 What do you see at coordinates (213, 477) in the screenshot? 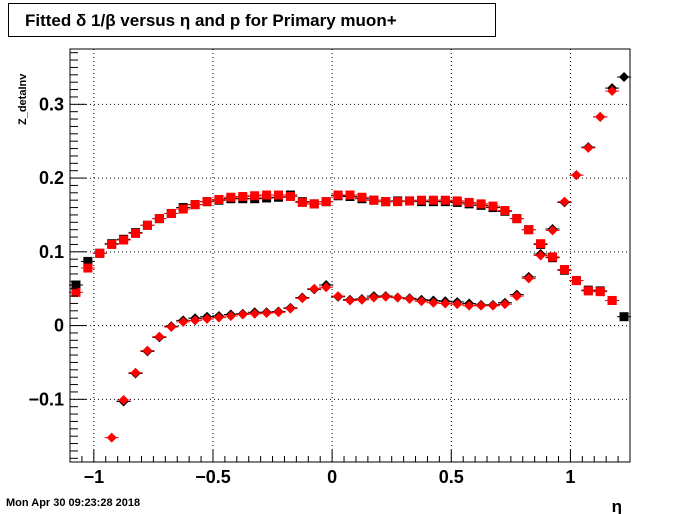
I see `x-tick-label: −0.5` at bounding box center [213, 477].